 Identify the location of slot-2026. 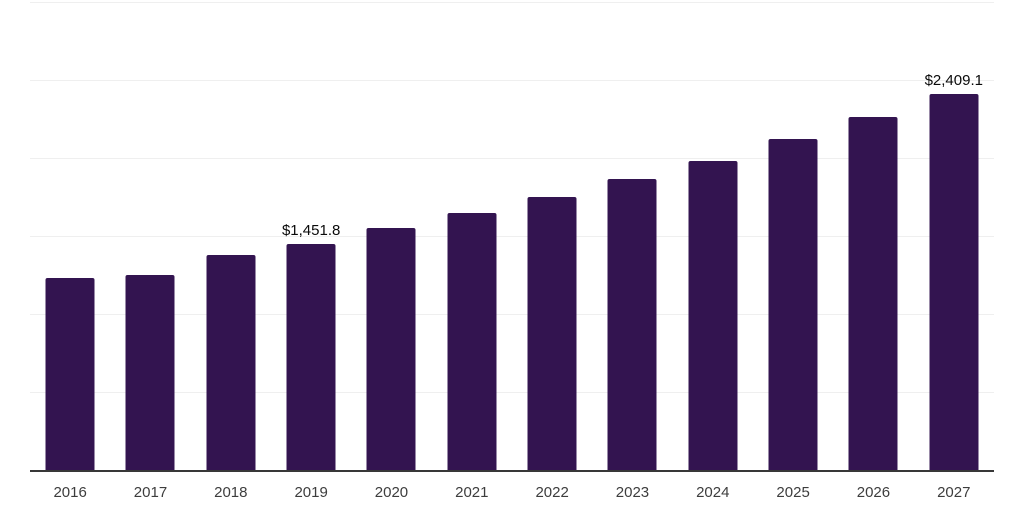
(873, 236).